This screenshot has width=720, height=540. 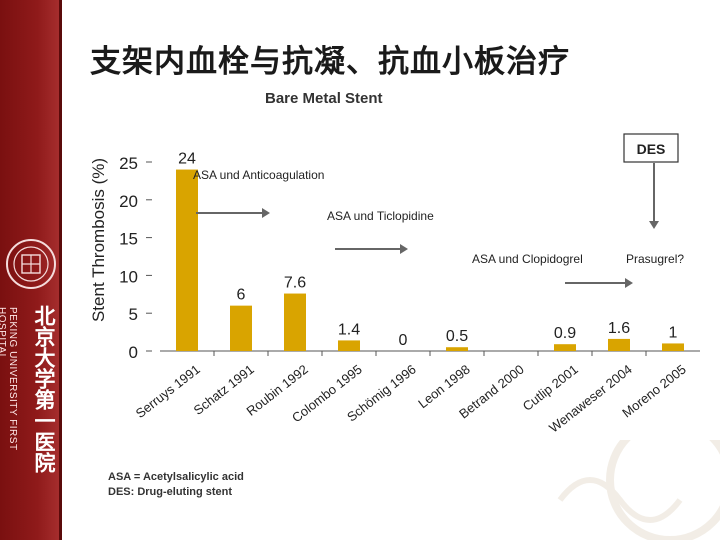 What do you see at coordinates (527, 259) in the screenshot?
I see `clopidogrel-label: ASA und Clopidogrel` at bounding box center [527, 259].